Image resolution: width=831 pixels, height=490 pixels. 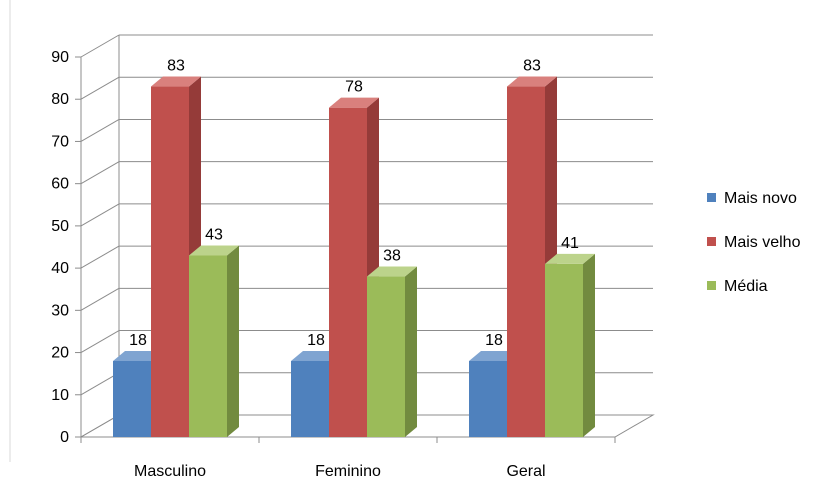 I want to click on data-label: 78, so click(x=354, y=87).